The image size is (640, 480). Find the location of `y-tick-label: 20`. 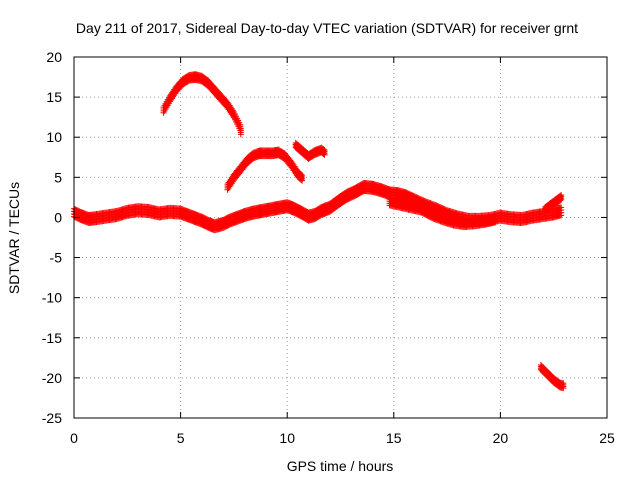

y-tick-label: 20 is located at coordinates (54, 57).